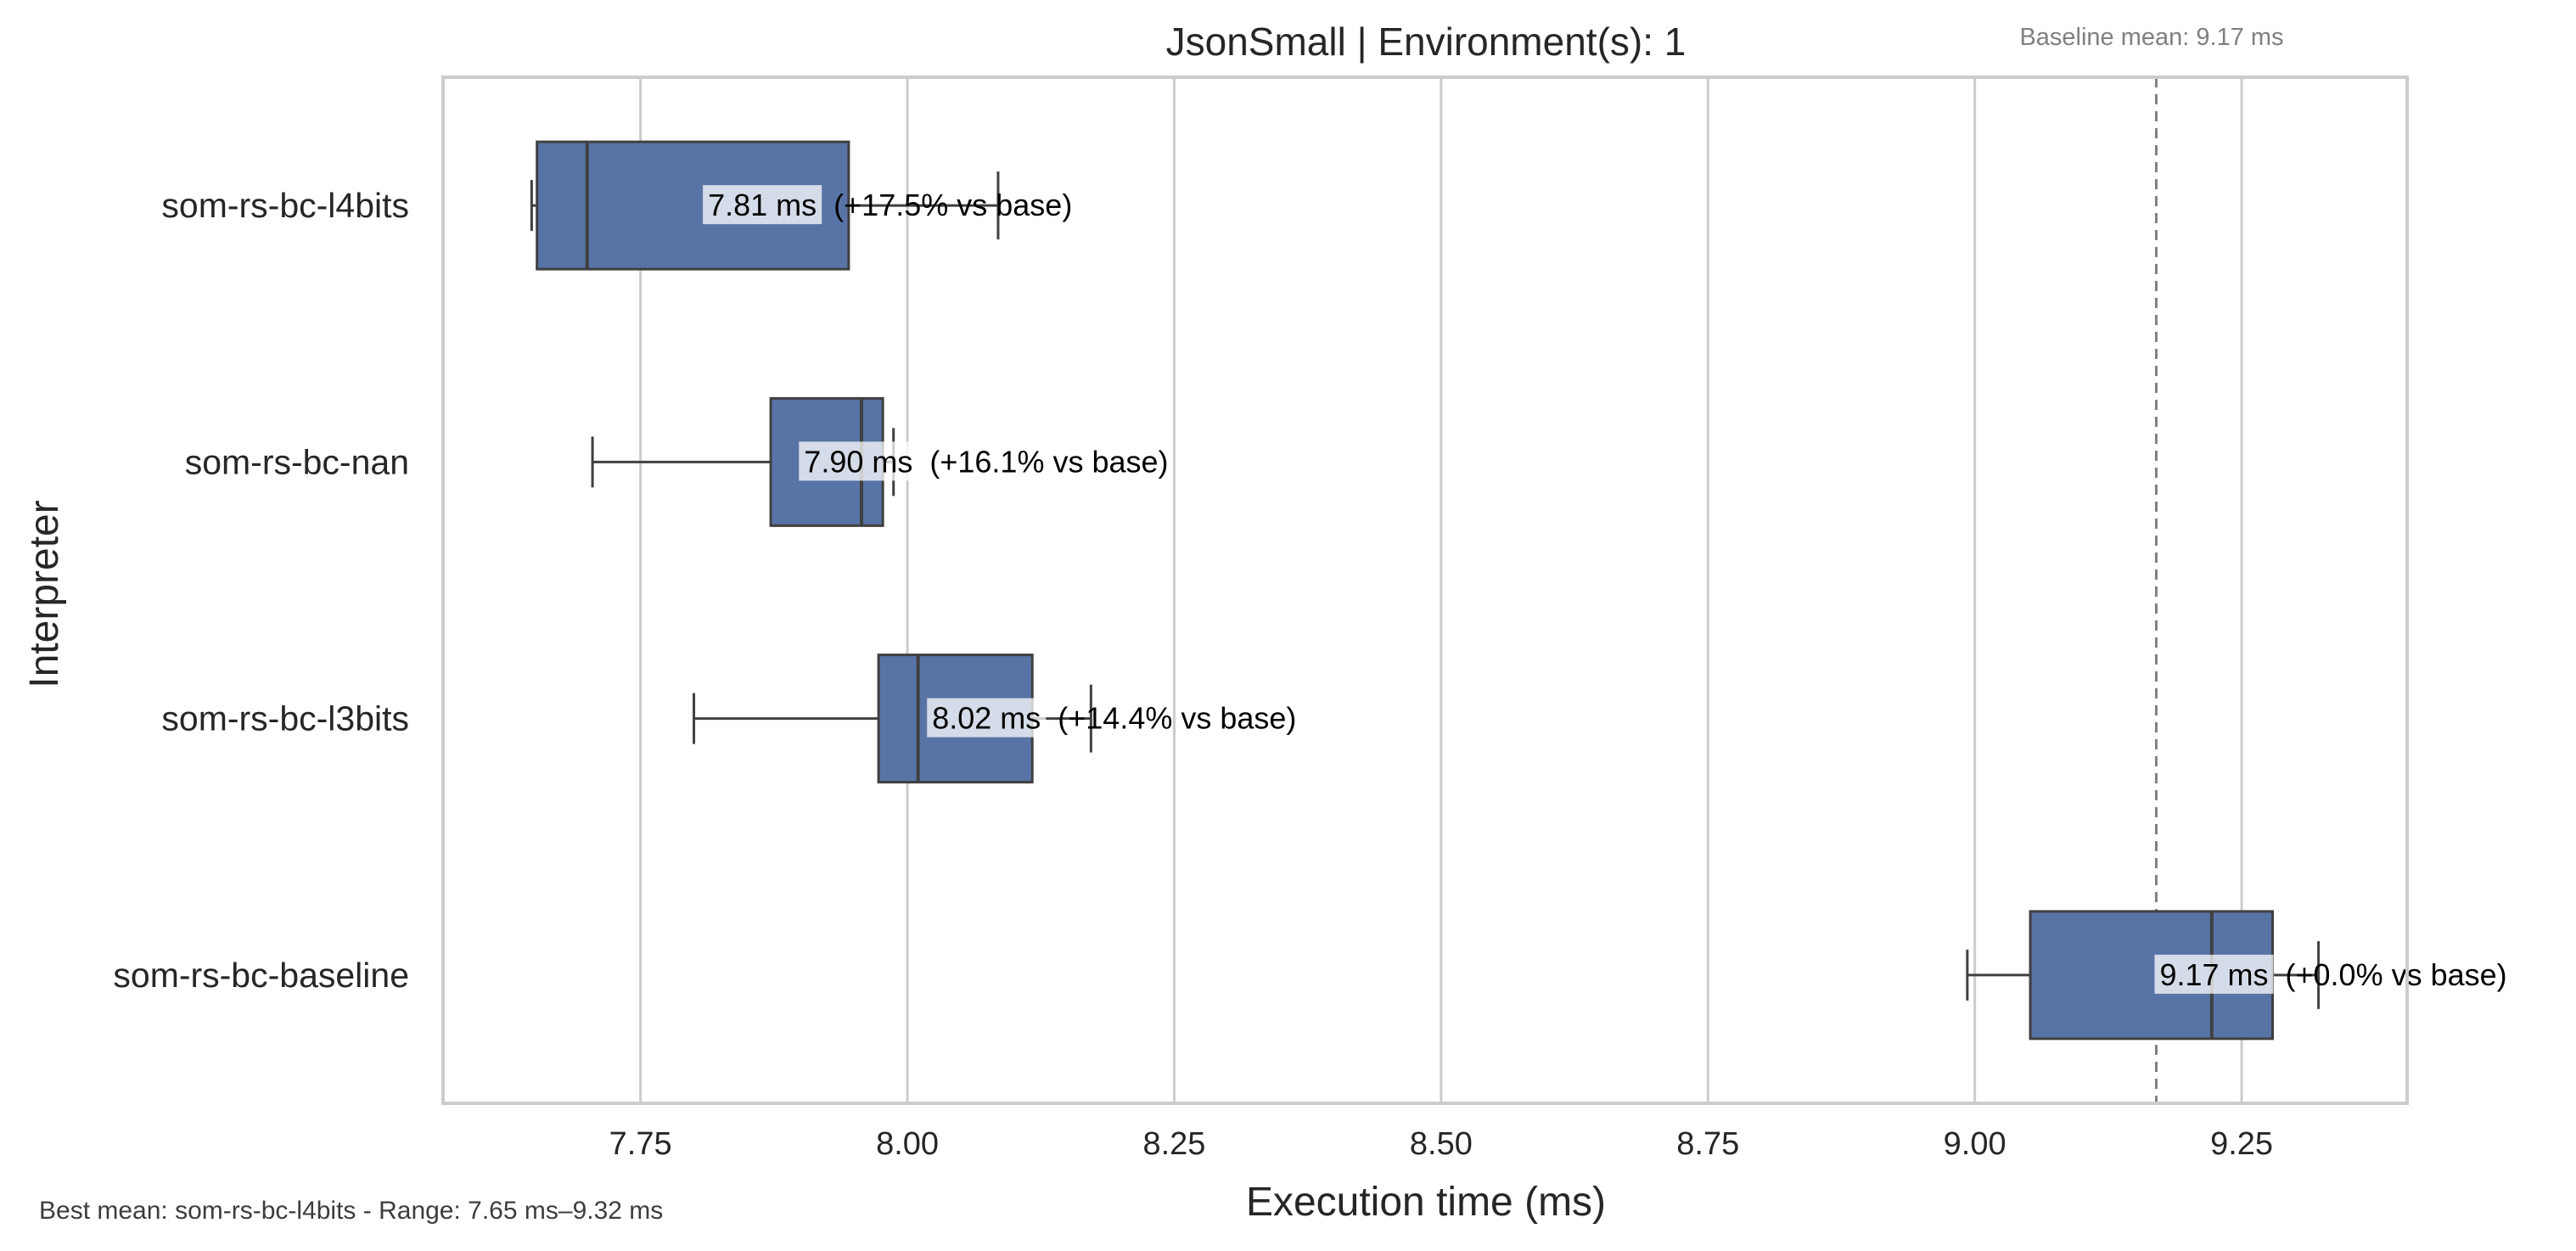  Describe the element at coordinates (285, 718) in the screenshot. I see `y-tick-label: som-rs-bc-l3bits` at that location.